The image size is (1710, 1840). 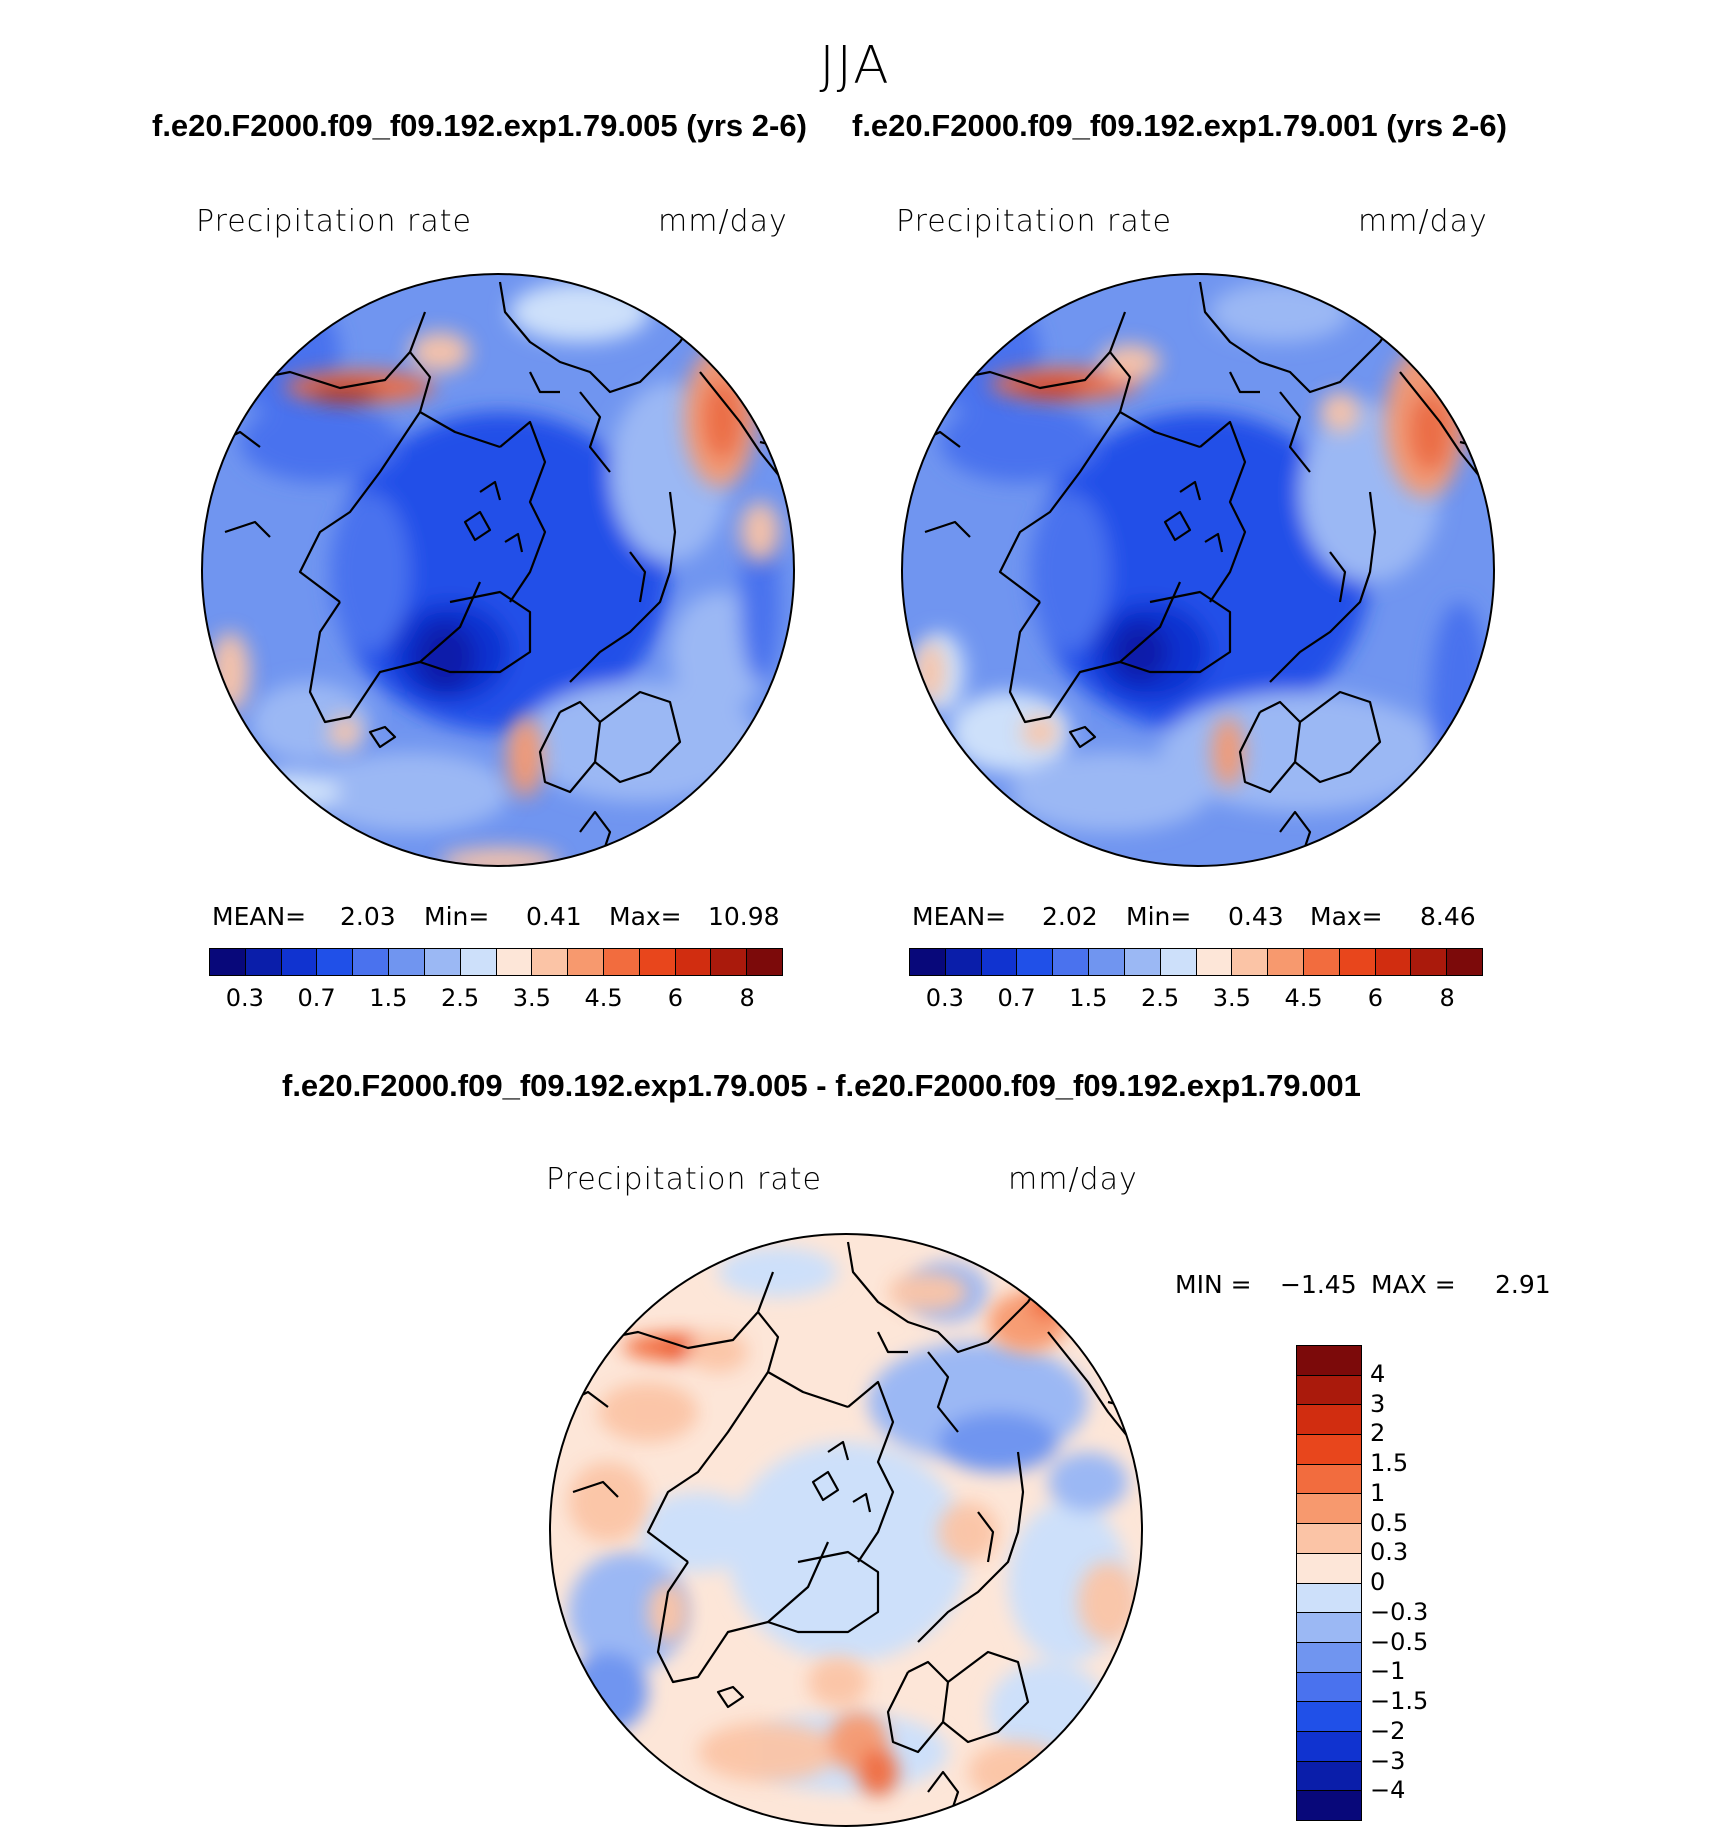 What do you see at coordinates (1034, 221) in the screenshot?
I see `right-variable-label: Precipitation rate` at bounding box center [1034, 221].